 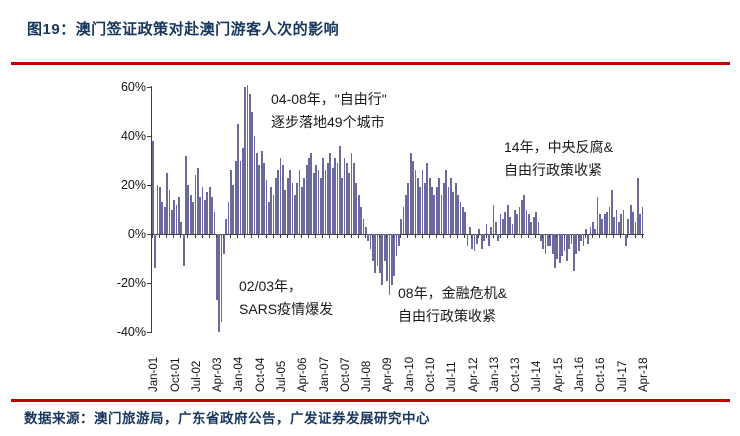 I want to click on x-axis-tick-label: Apr-03, so click(x=218, y=374).